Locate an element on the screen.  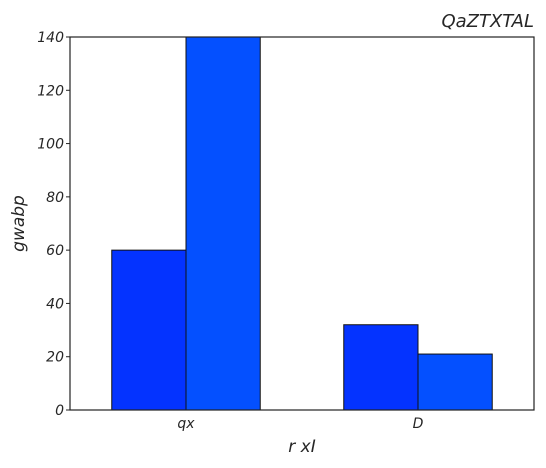
y-axis-label: gwabp is located at coordinates (19, 223).